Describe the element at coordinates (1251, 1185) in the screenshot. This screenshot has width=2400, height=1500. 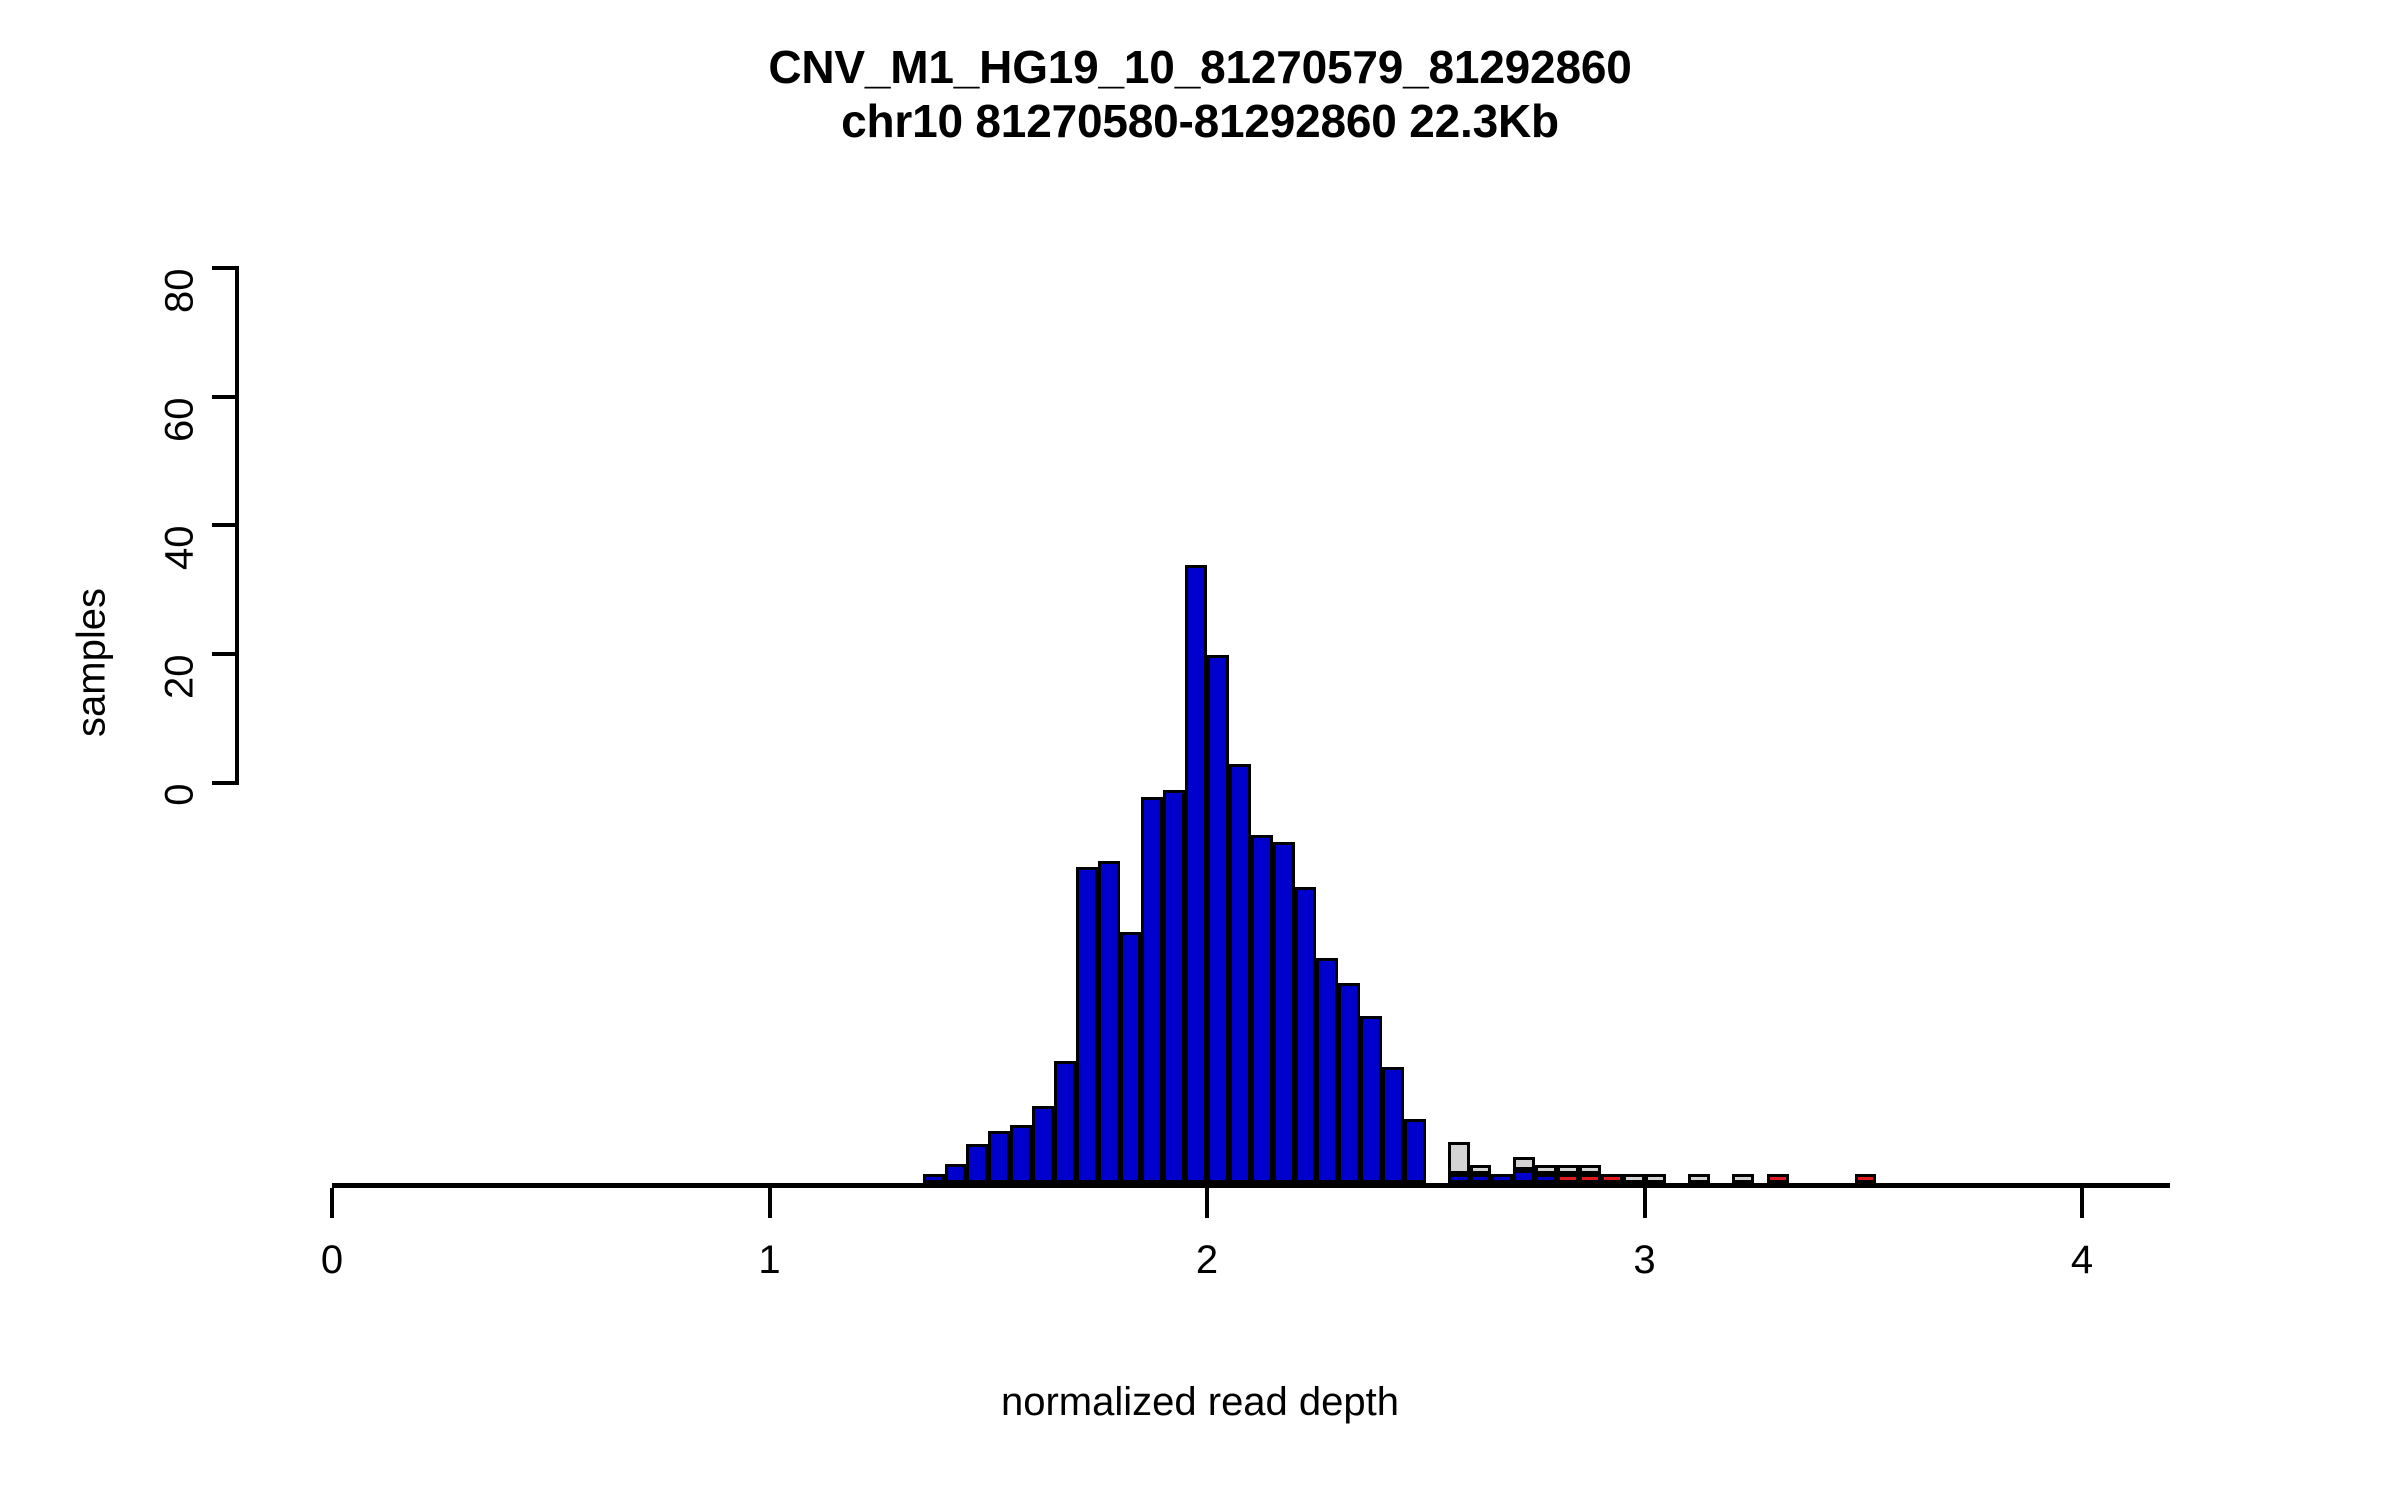
I see `x-axis-line` at that location.